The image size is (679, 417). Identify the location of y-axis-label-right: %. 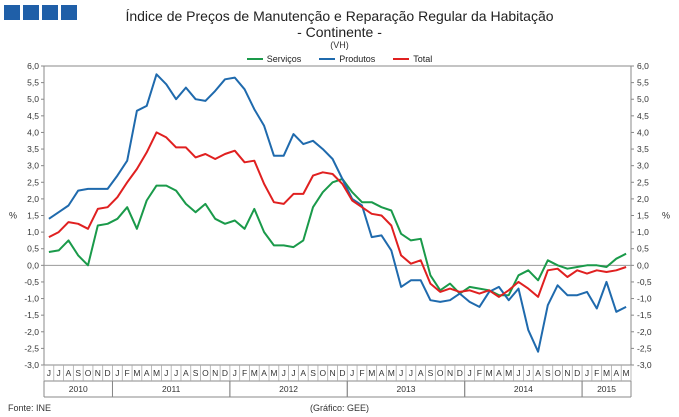
(666, 216).